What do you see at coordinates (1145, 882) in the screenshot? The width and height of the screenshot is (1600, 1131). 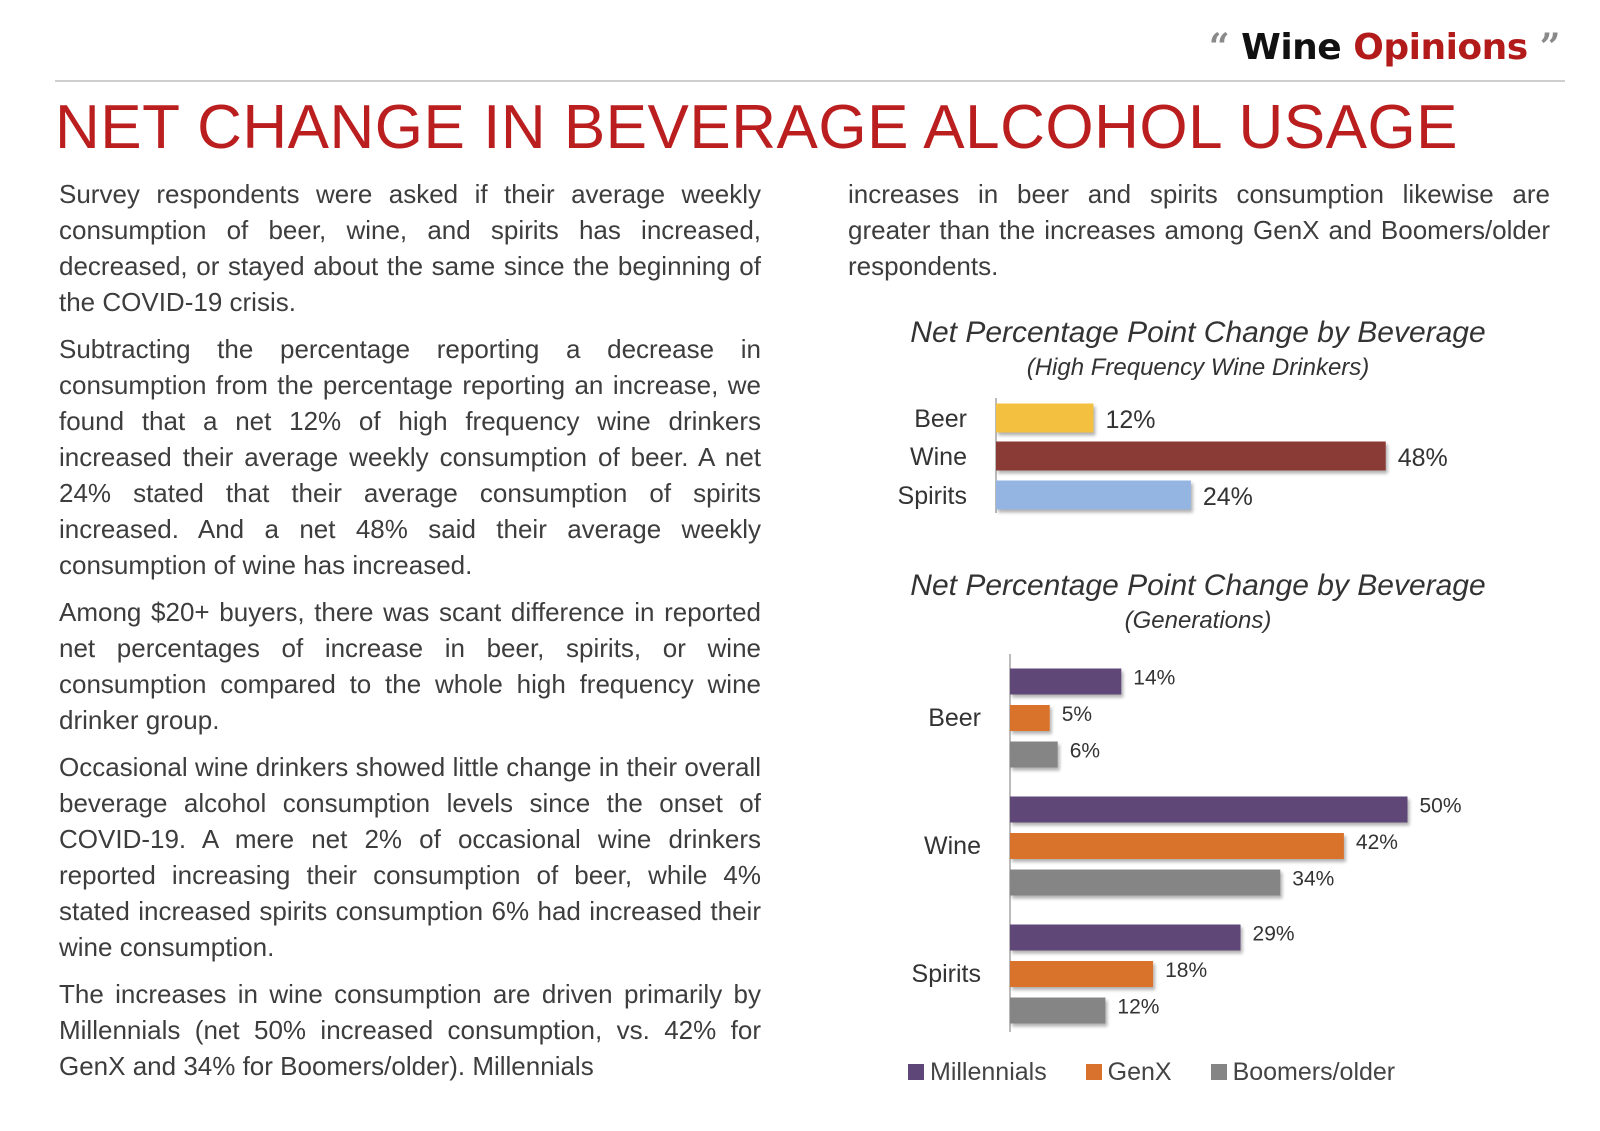 I see `bar-boomers-older-wine` at bounding box center [1145, 882].